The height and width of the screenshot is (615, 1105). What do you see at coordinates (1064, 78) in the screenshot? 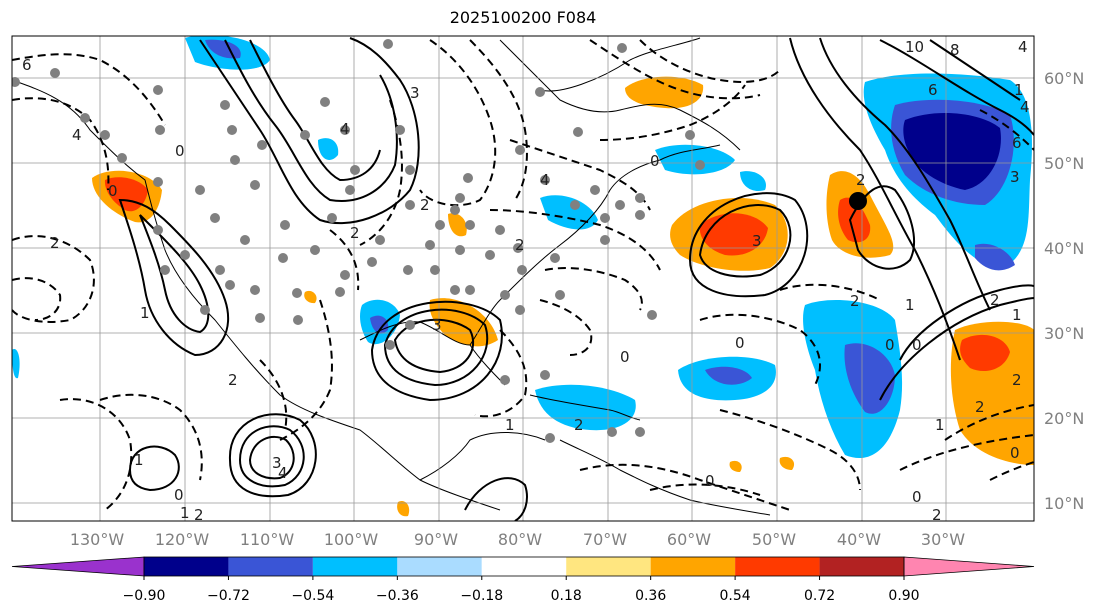
I see `lat-label: 60°N` at bounding box center [1064, 78].